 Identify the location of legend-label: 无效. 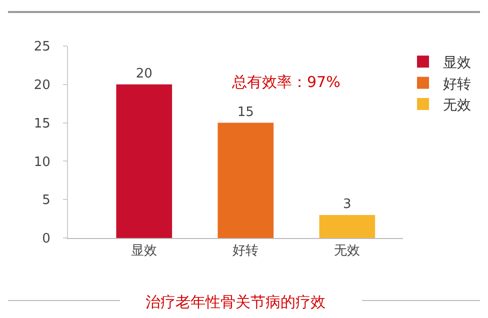
(457, 105).